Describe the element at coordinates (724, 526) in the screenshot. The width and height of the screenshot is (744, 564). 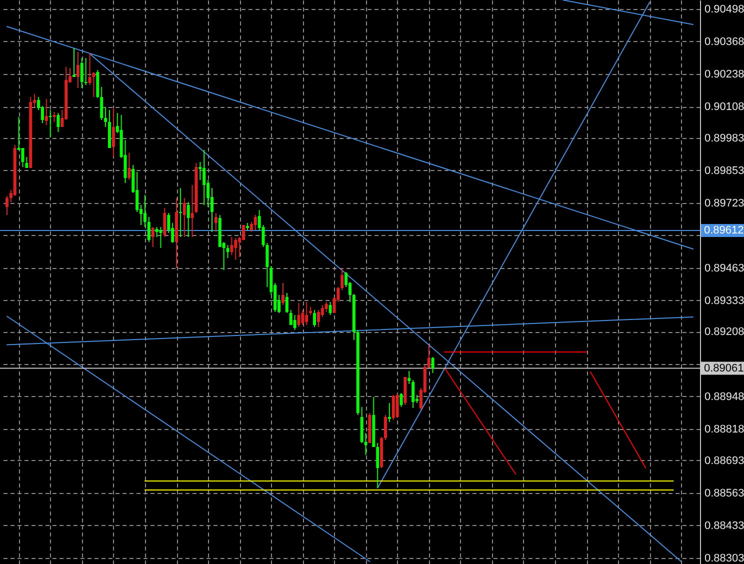
I see `y-tick-label: 0.88433` at that location.